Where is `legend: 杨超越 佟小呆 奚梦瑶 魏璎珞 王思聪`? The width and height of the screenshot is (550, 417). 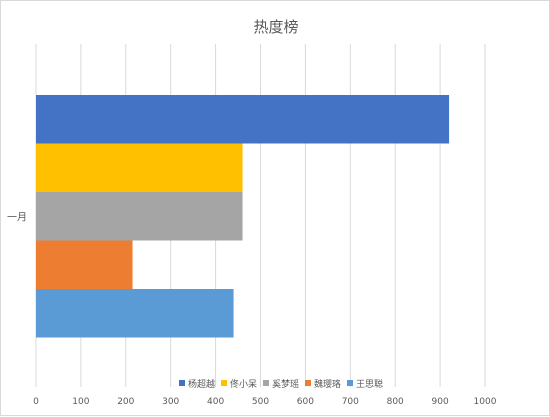
legend: 杨超越 佟小呆 奚梦瑶 魏璎珞 王思聪 is located at coordinates (281, 384).